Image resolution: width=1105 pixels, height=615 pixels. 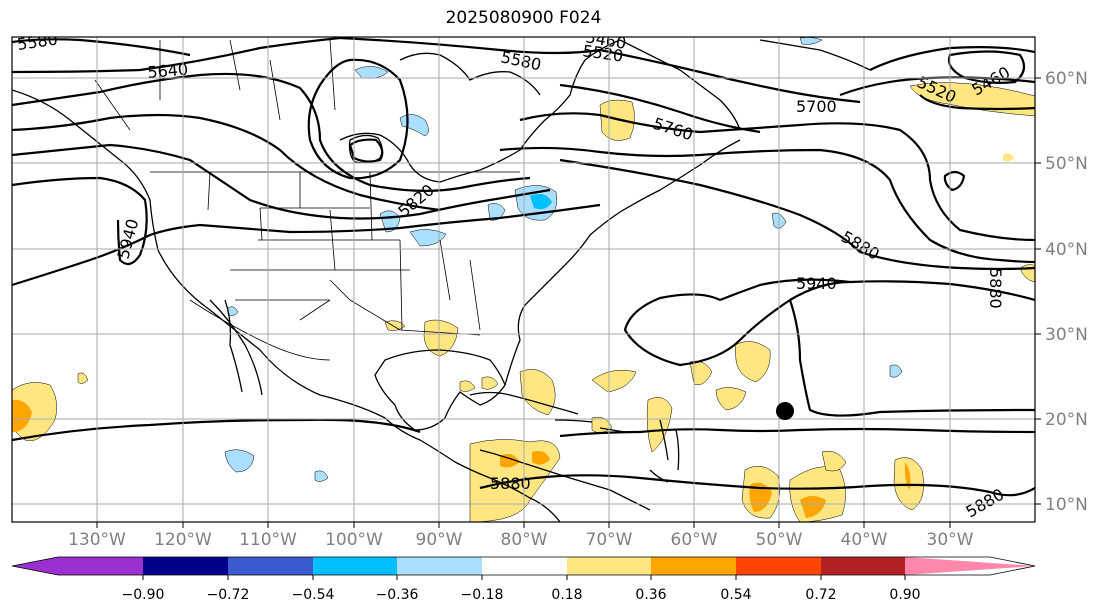 What do you see at coordinates (1066, 505) in the screenshot?
I see `lat-label: 10°N` at bounding box center [1066, 505].